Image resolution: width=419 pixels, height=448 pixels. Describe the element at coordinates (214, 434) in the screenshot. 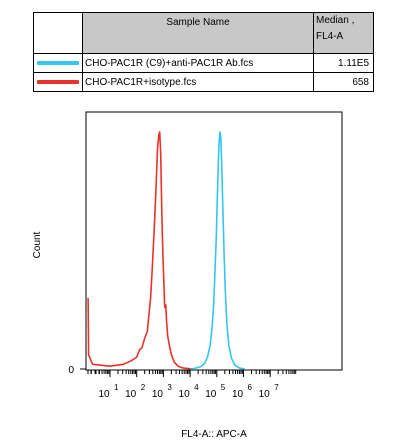

I see `x-axis-label: FL4-A:: APC-A` at that location.